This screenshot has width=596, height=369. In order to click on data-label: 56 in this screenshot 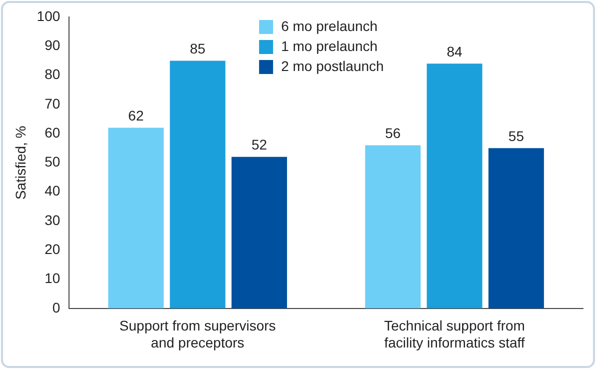, I will do `click(393, 133)`.